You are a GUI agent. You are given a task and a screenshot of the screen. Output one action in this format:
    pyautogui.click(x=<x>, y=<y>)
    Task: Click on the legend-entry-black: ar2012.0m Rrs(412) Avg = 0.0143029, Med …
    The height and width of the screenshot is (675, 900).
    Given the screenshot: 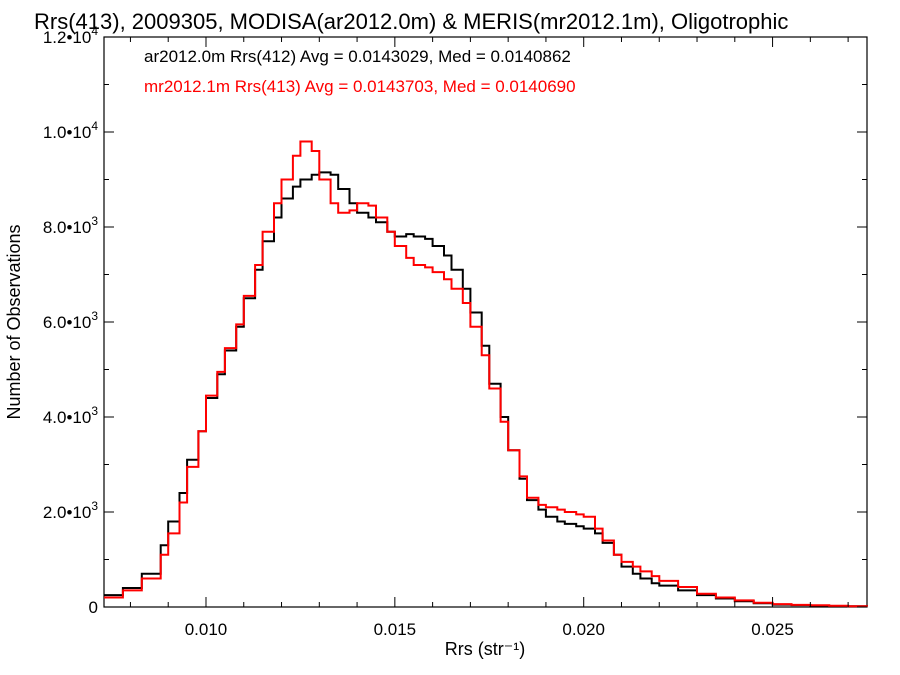 What is the action you would take?
    pyautogui.click(x=357, y=56)
    